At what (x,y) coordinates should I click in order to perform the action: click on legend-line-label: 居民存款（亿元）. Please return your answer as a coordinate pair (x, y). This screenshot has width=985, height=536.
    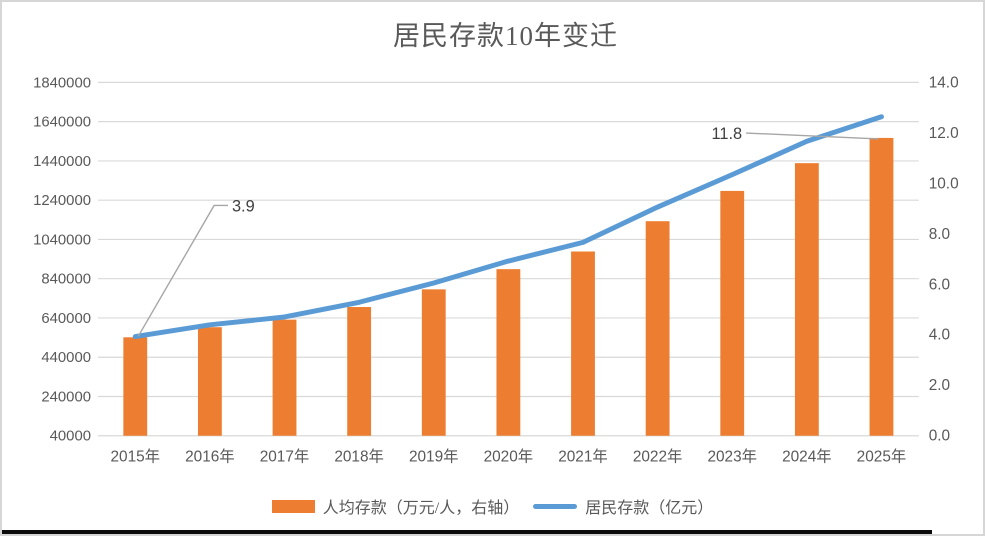
    Looking at the image, I should click on (649, 508).